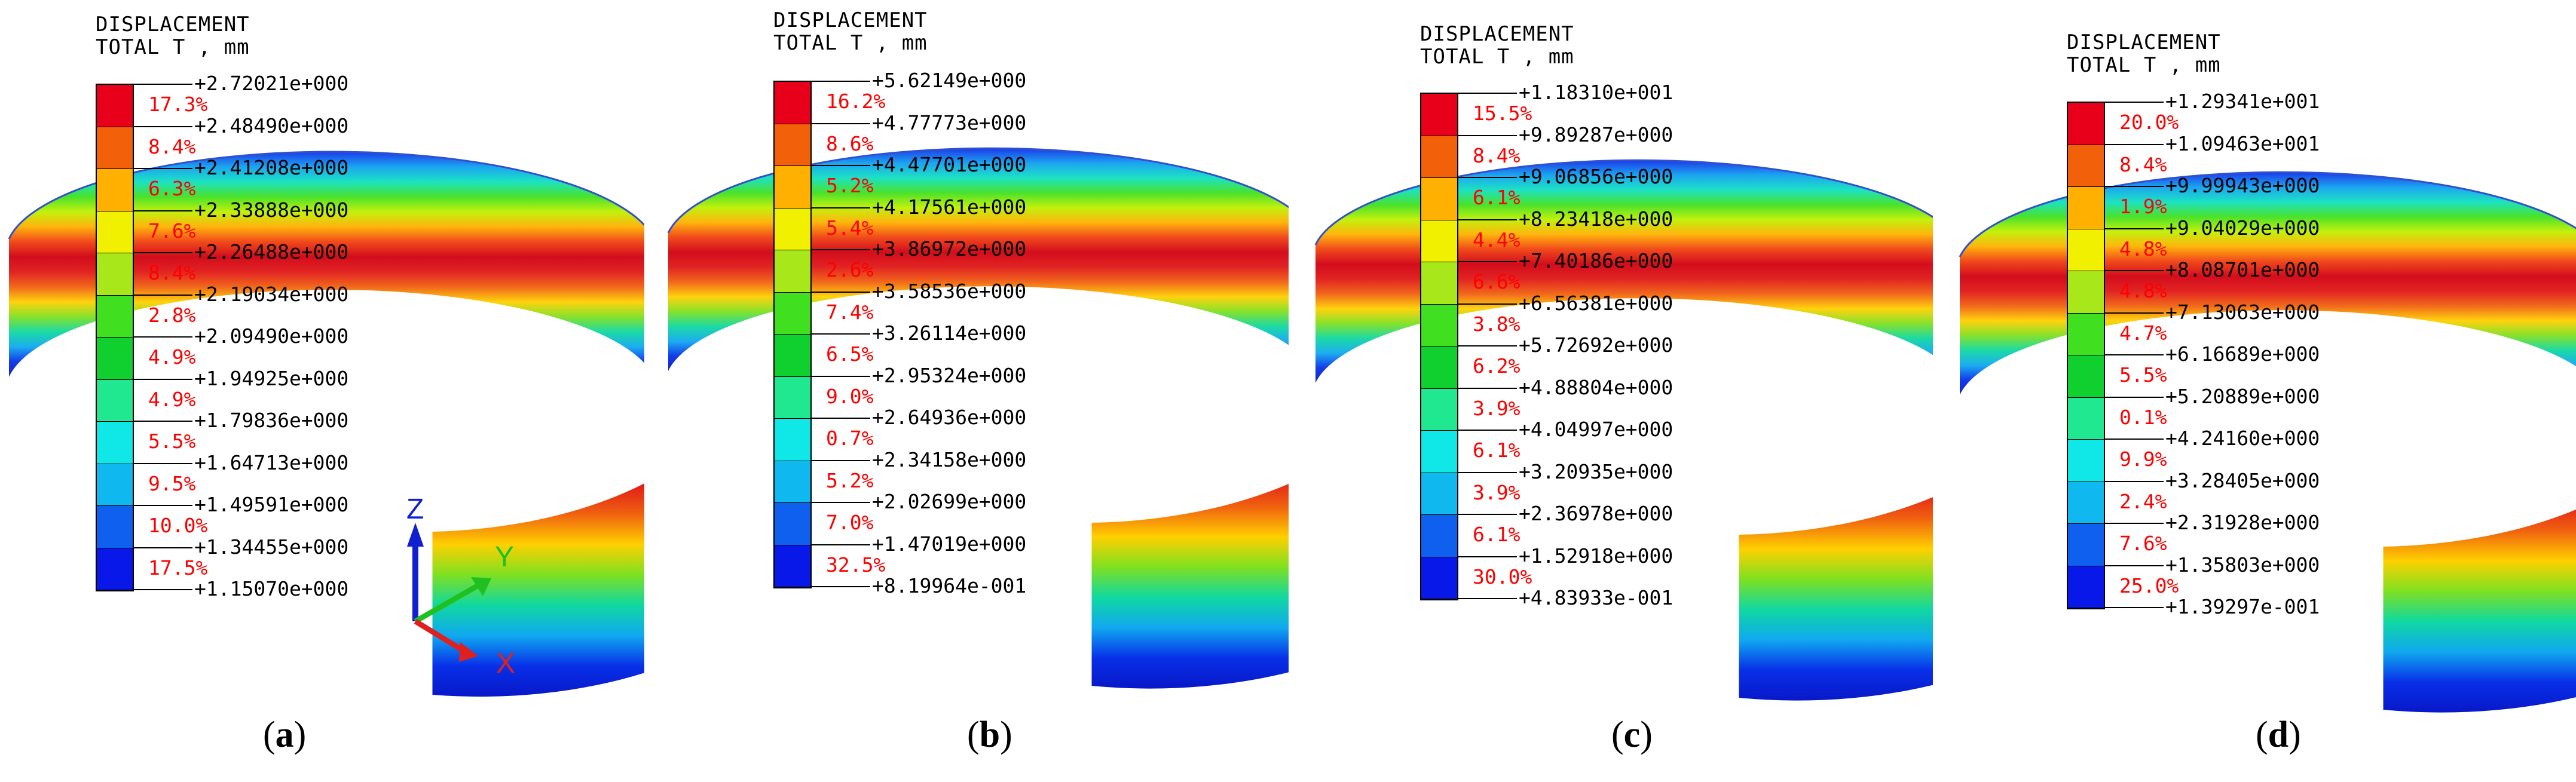 This screenshot has height=782, width=2576. Describe the element at coordinates (271, 83) in the screenshot. I see `legend-value: +2.72021e+000` at that location.